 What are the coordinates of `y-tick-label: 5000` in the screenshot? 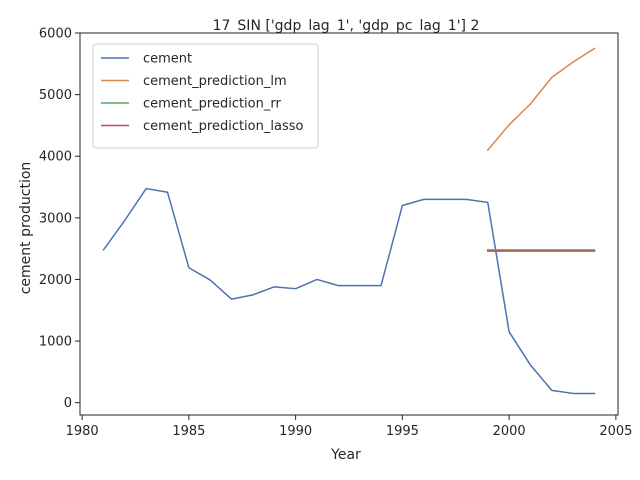 It's located at (55, 95).